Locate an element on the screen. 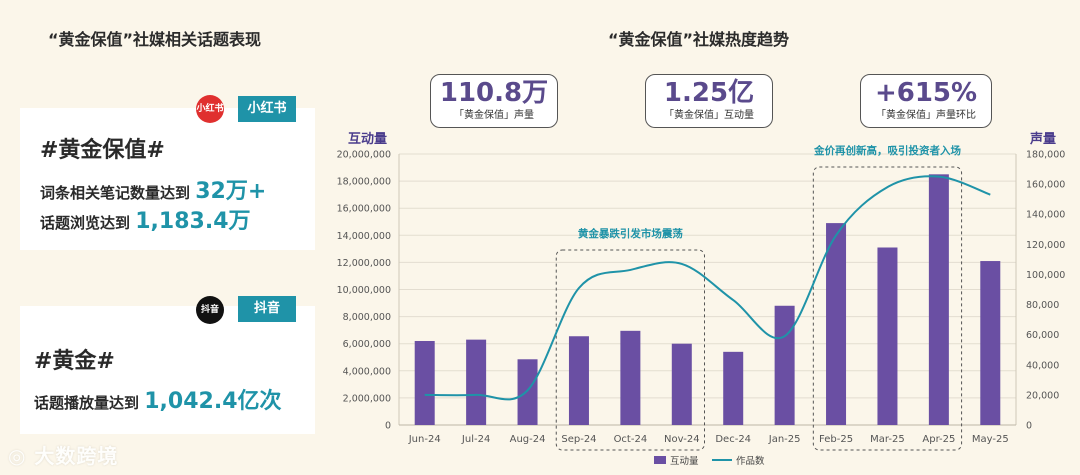  left-axis-title: 互动量 is located at coordinates (368, 139).